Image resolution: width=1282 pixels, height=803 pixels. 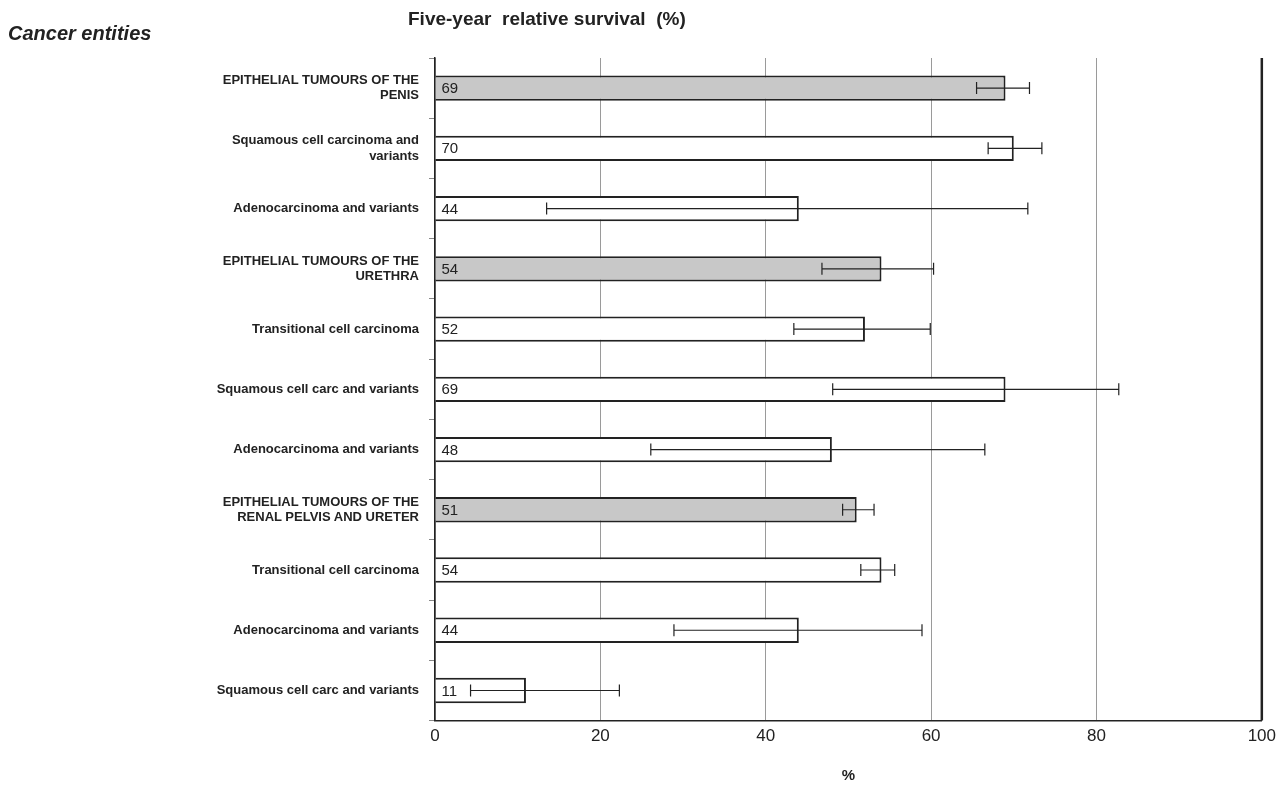 What do you see at coordinates (600, 736) in the screenshot?
I see `x-tick-label: 20` at bounding box center [600, 736].